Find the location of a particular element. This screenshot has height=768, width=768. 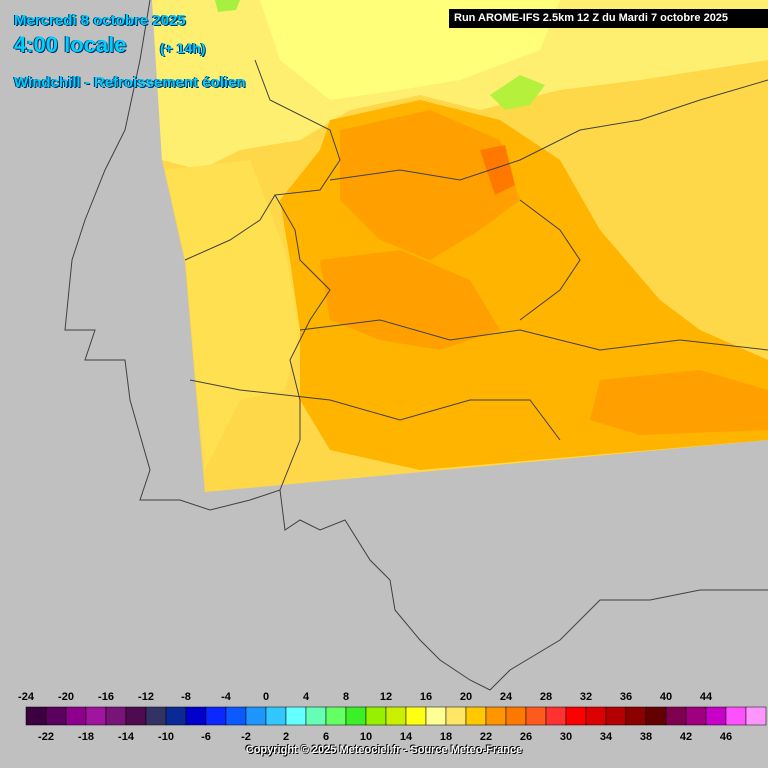

inner-border is located at coordinates (548, 130).